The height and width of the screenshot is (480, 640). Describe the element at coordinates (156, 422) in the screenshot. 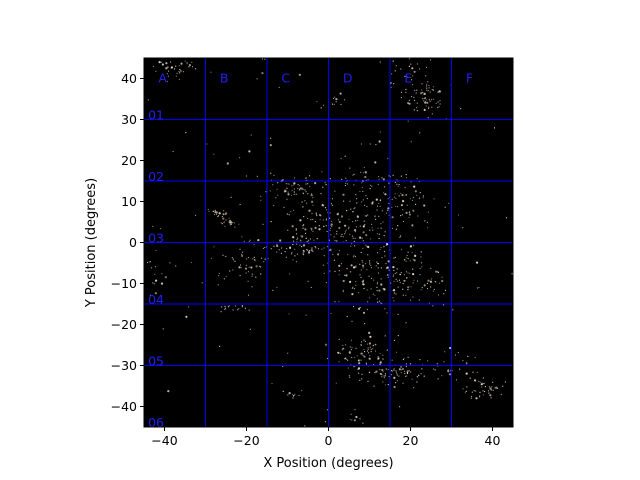

I see `row-label: 06` at that location.